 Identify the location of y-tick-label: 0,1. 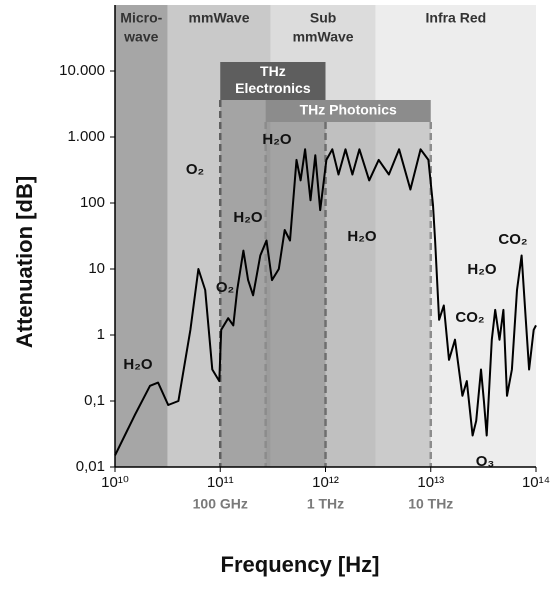
(94, 400).